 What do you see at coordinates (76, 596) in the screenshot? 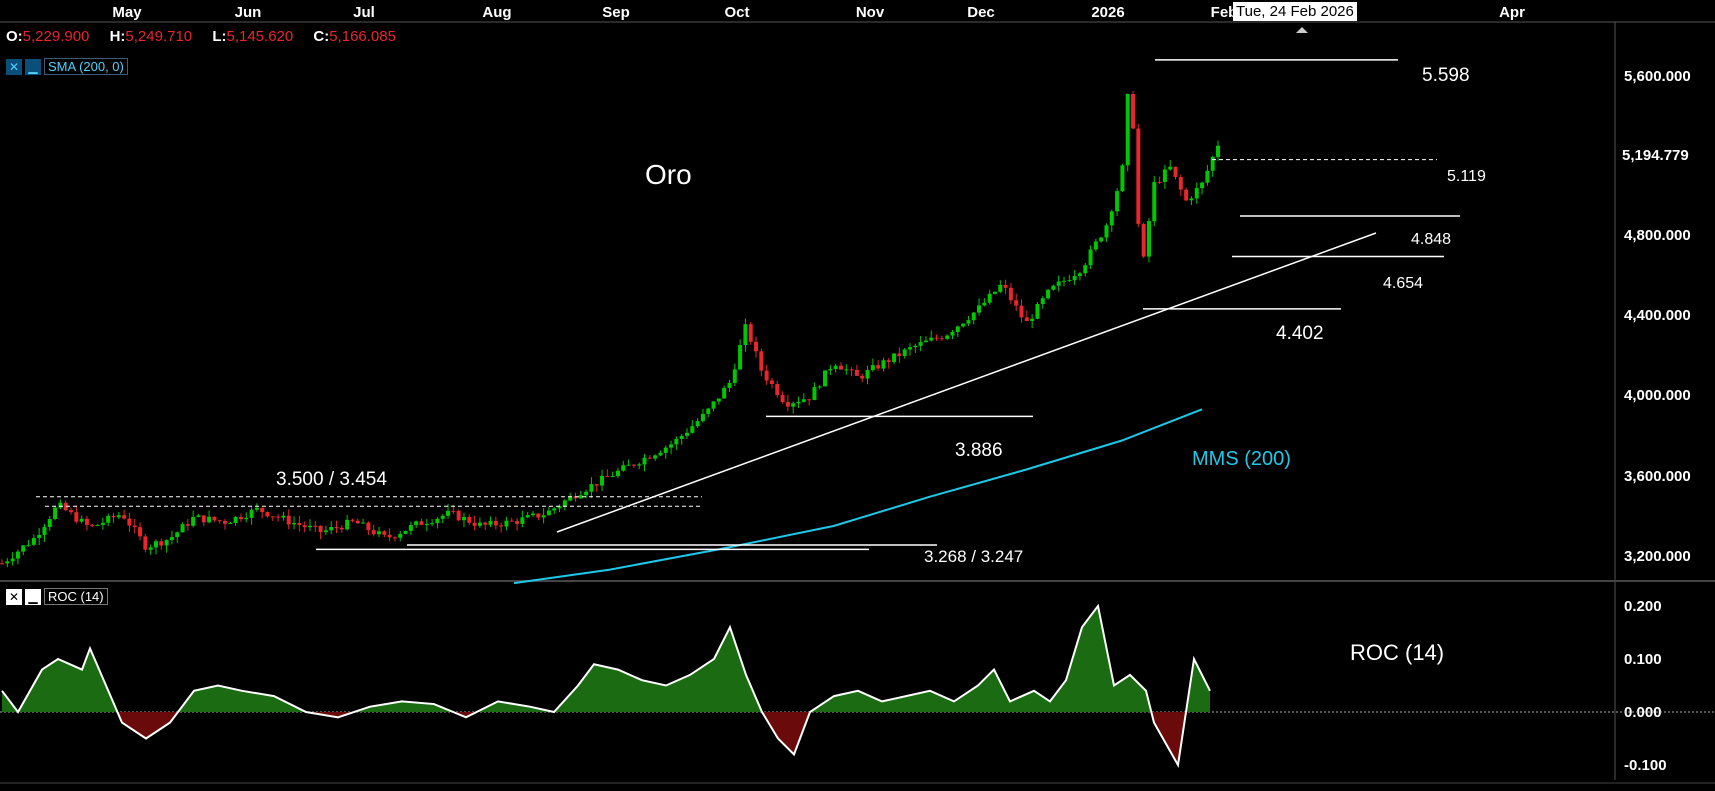
I see `roc-indicator-name: ROC (14)` at bounding box center [76, 596].